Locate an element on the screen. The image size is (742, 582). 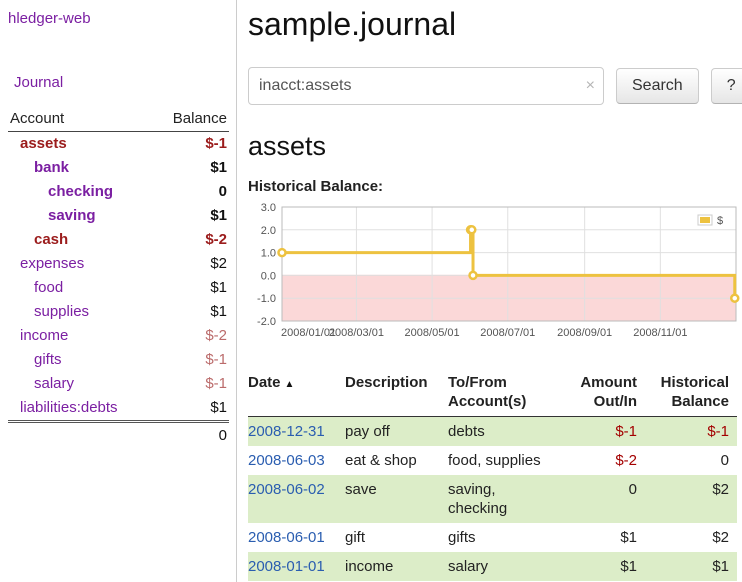
transaction-accounts: salary is located at coordinates (468, 566).